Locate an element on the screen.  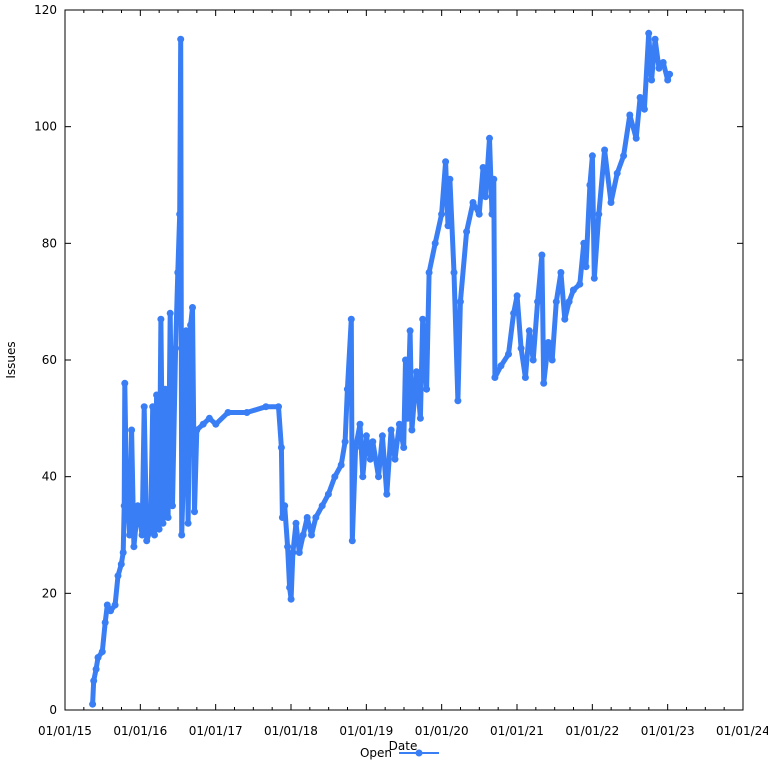
x-tick-label: 01/01/21 is located at coordinates (517, 731).